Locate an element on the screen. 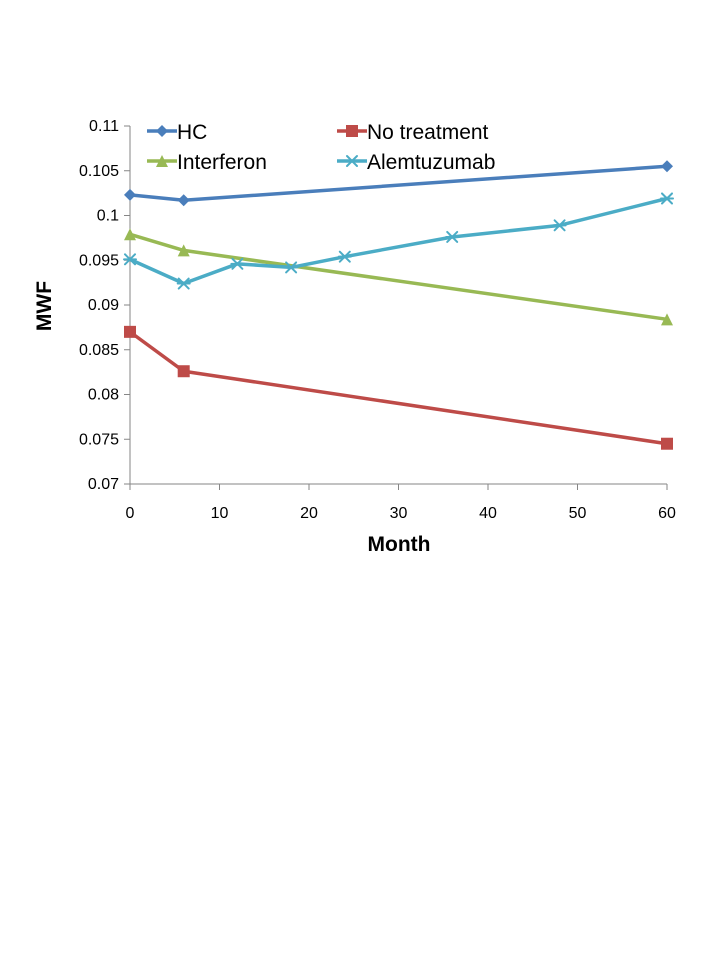 This screenshot has width=720, height=965. x-tick-label: 50 is located at coordinates (578, 513).